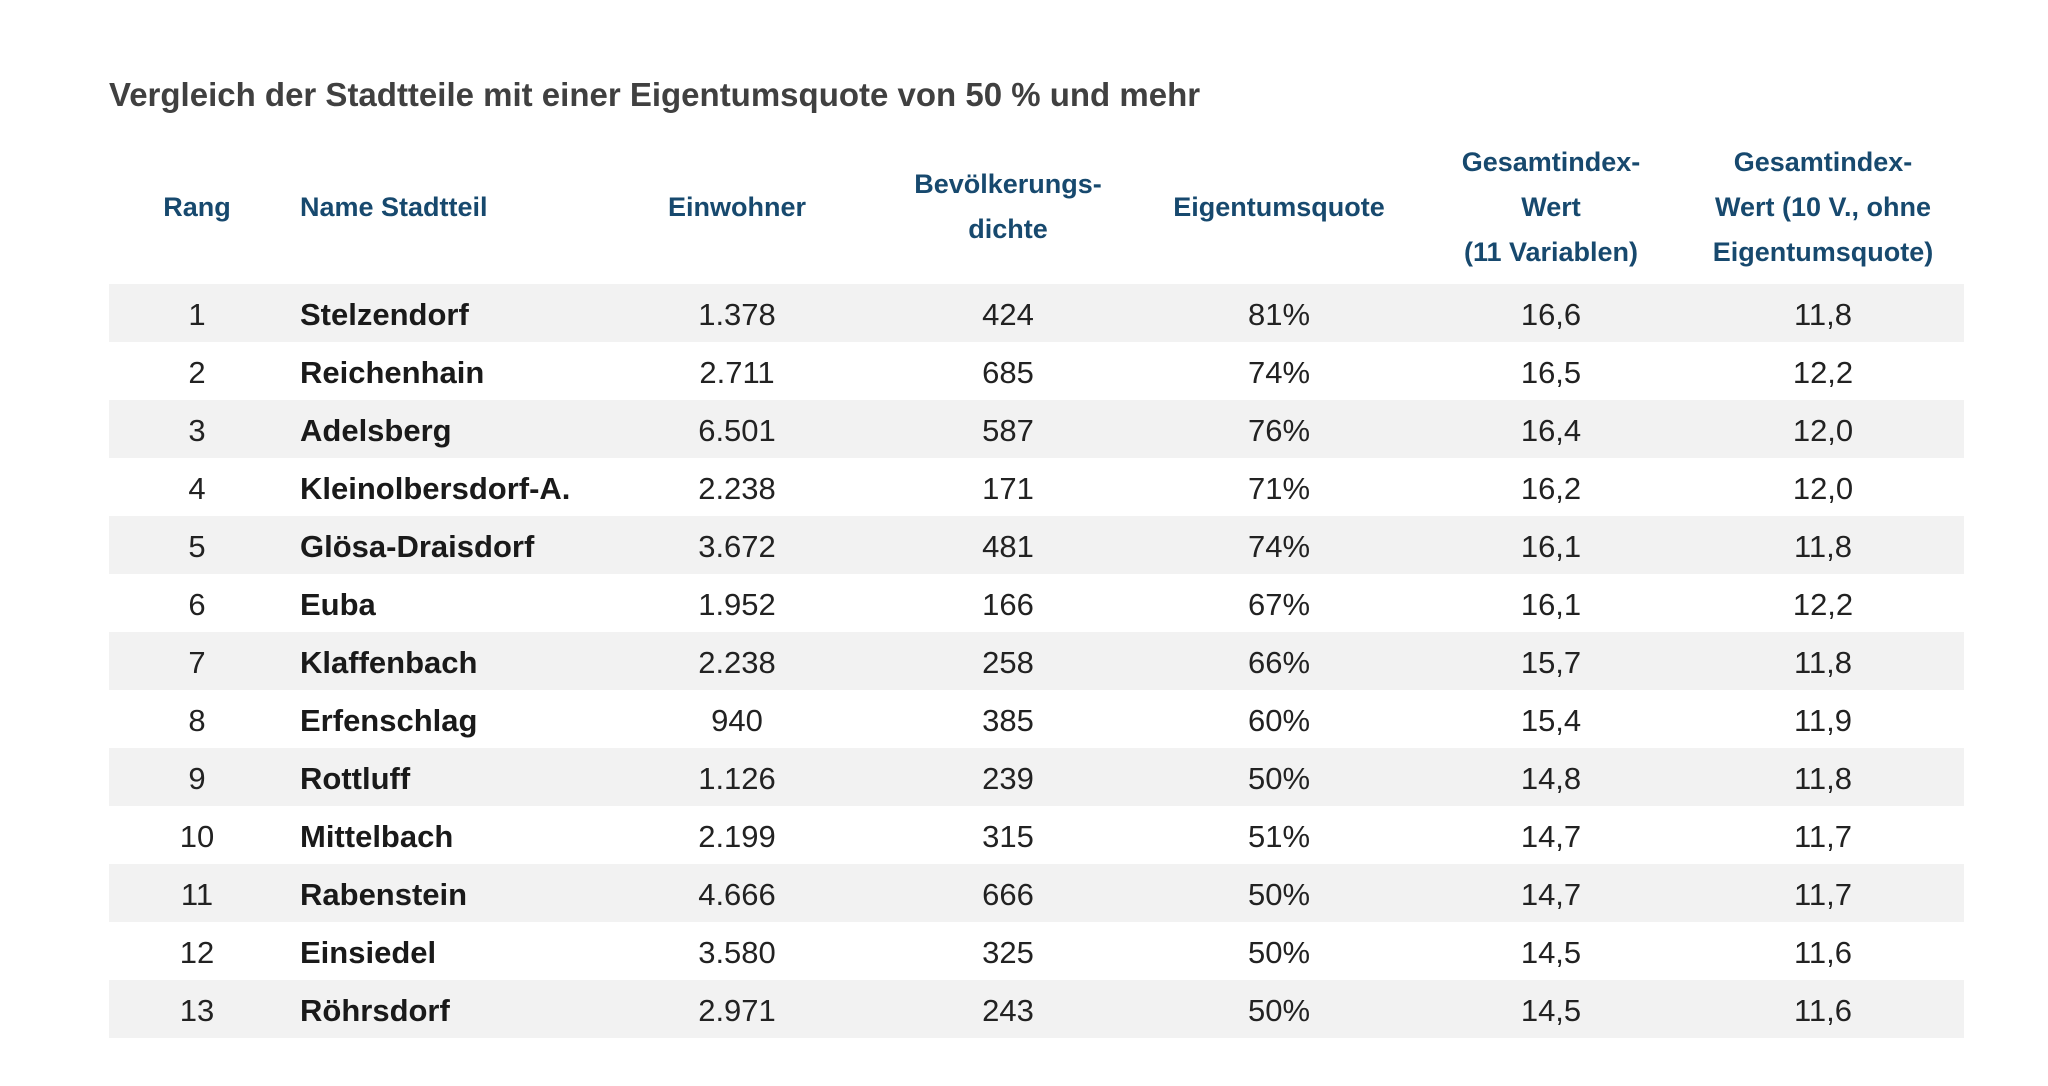 The width and height of the screenshot is (2048, 1086). Describe the element at coordinates (197, 430) in the screenshot. I see `cell-rang: 3` at that location.